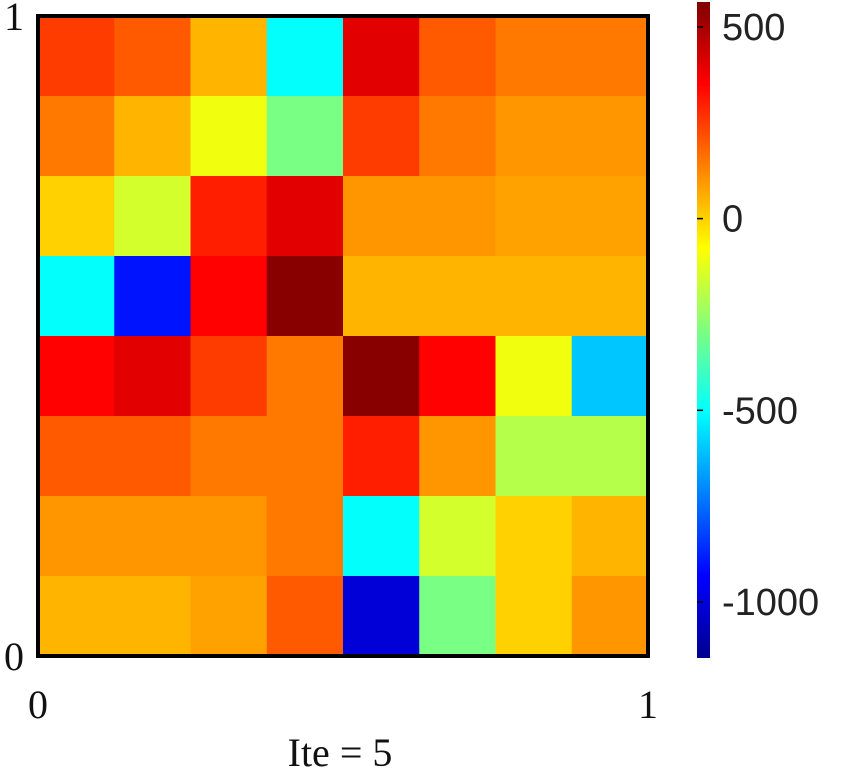 The height and width of the screenshot is (779, 856). I want to click on colorbar, so click(703, 330).